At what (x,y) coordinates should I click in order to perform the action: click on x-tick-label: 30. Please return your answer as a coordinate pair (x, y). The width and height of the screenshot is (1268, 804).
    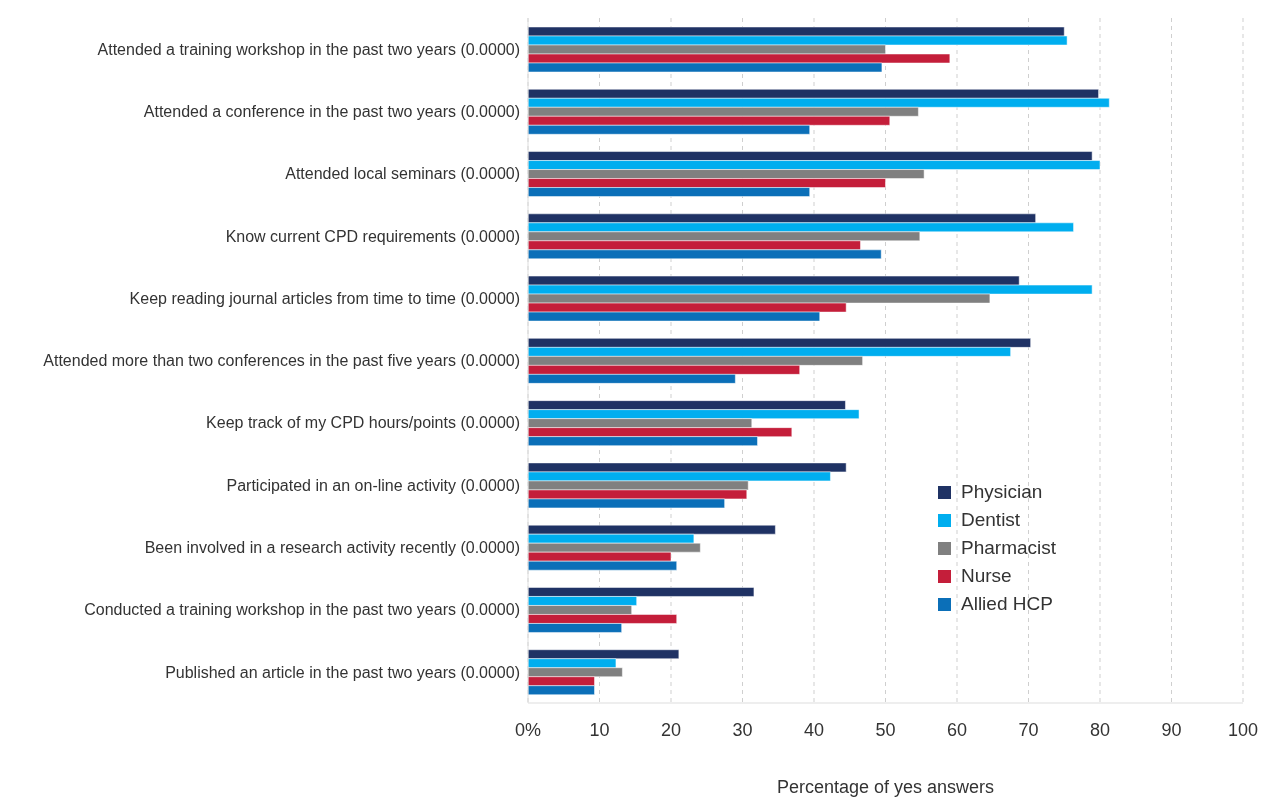
    Looking at the image, I should click on (742, 729).